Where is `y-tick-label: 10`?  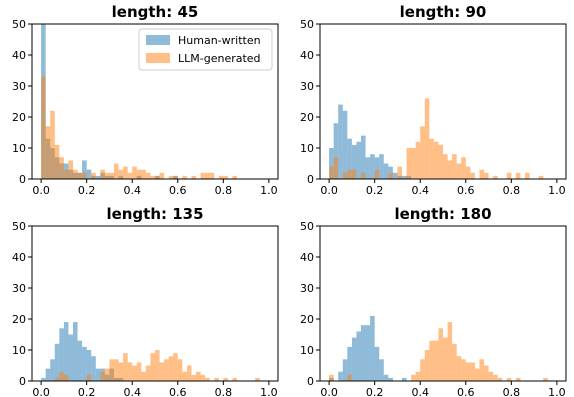 y-tick-label: 10 is located at coordinates (307, 350).